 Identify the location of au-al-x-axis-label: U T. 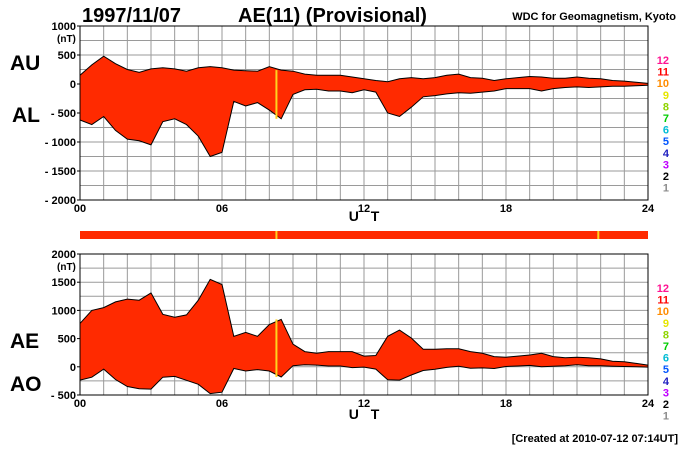
(366, 216).